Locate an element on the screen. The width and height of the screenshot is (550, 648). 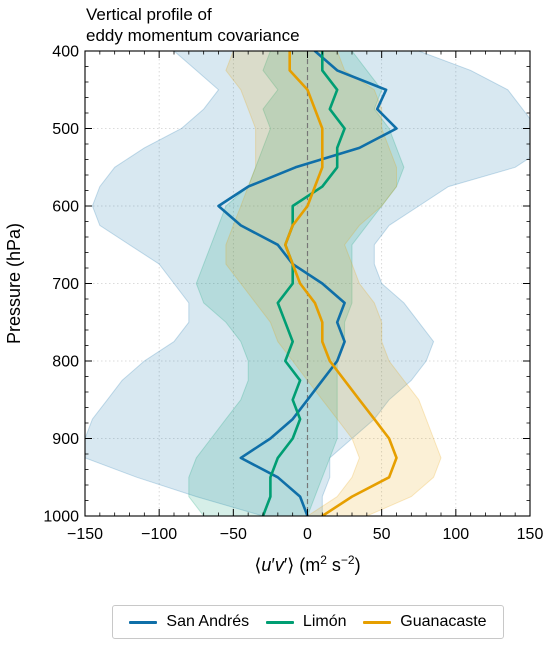
x-tick-label: 150 is located at coordinates (530, 534).